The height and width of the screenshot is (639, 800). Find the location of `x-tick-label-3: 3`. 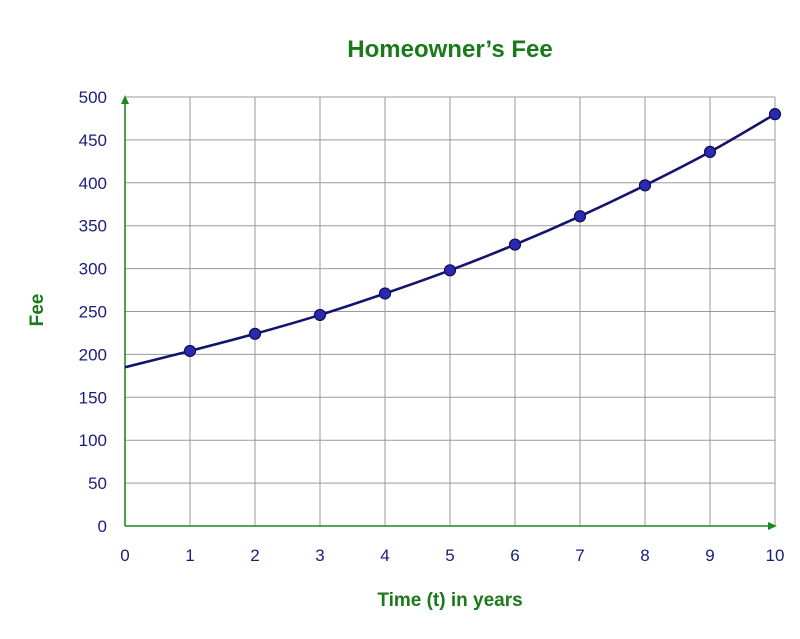

x-tick-label-3: 3 is located at coordinates (319, 555).